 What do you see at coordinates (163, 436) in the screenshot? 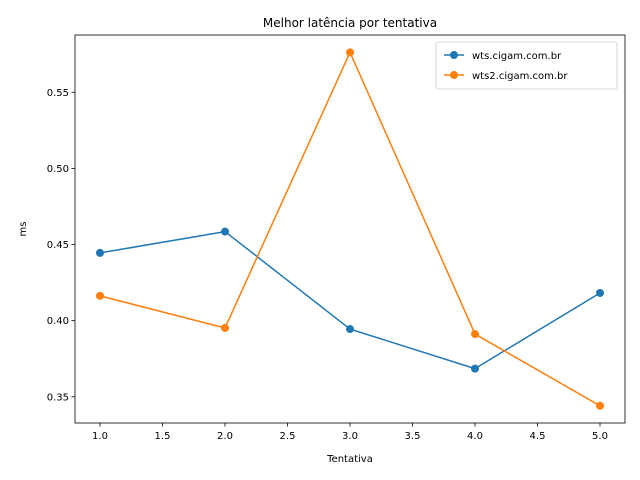
I see `x-tick-label: 1.5` at bounding box center [163, 436].